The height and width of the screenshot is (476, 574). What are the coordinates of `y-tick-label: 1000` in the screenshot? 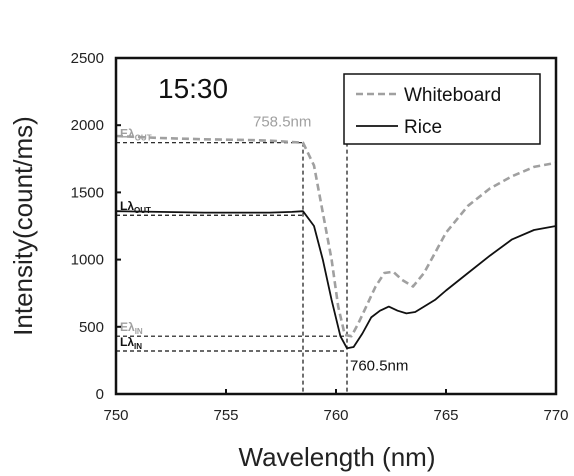 It's located at (87, 260).